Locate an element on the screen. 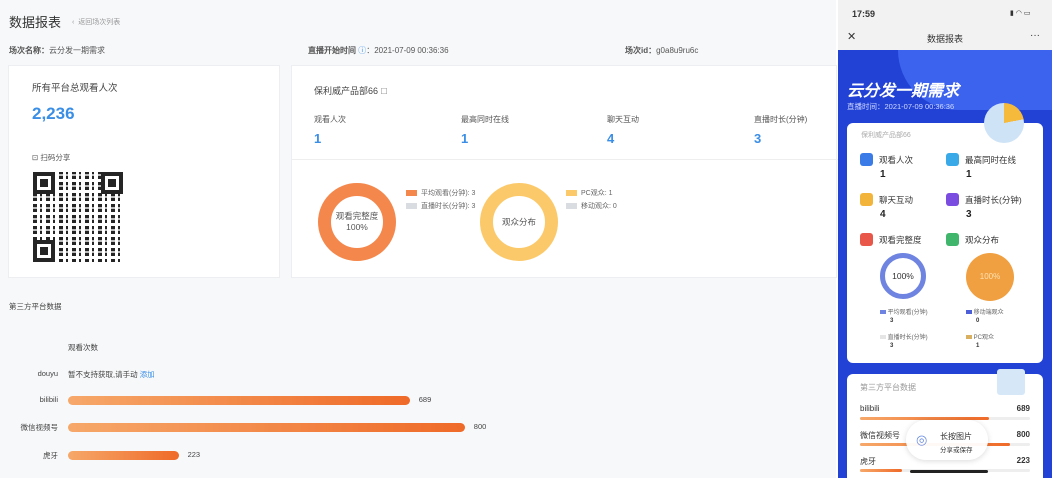  phone-row-label: bilibili is located at coordinates (870, 408).